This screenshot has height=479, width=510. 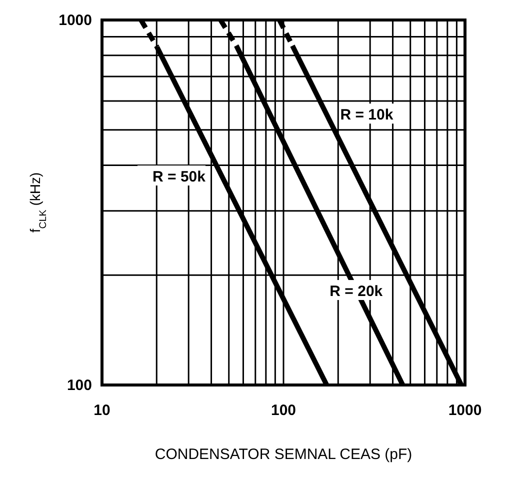 I want to click on x-axis-title: CONDENSATOR SEMNAL CEAS (pF), so click(x=283, y=454).